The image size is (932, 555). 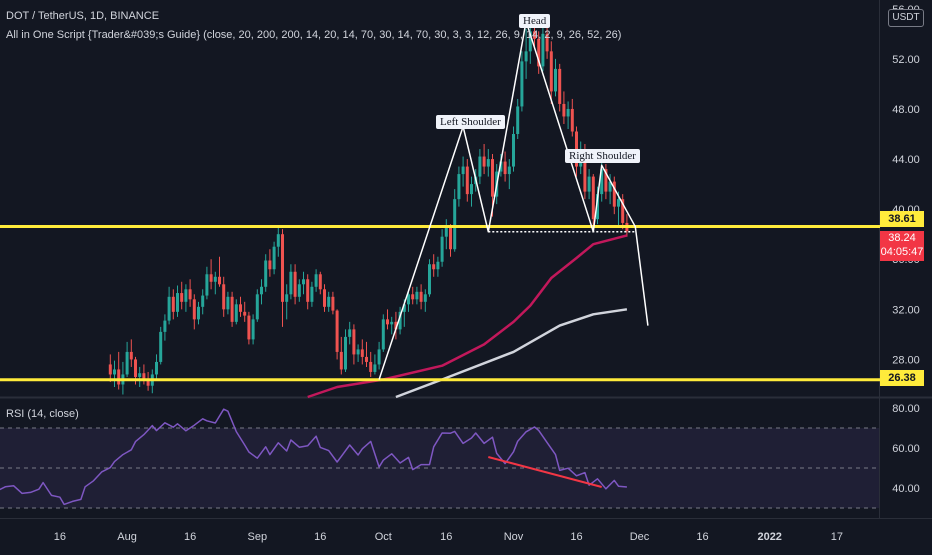 What do you see at coordinates (470, 122) in the screenshot?
I see `left-shoulder-callout: Left Shoulder` at bounding box center [470, 122].